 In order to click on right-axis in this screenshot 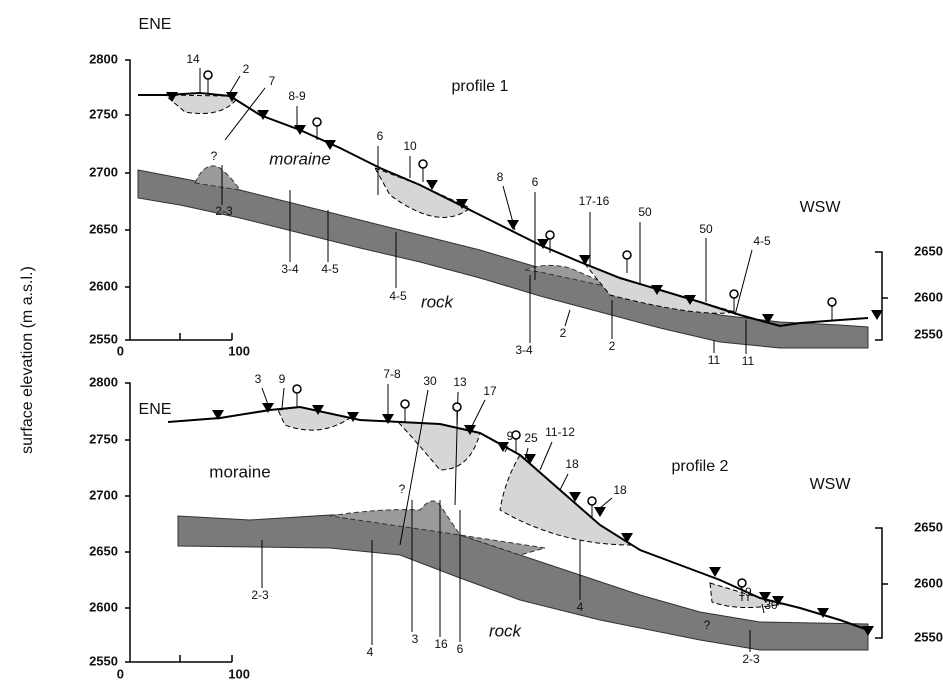, I will do `click(881, 583)`.